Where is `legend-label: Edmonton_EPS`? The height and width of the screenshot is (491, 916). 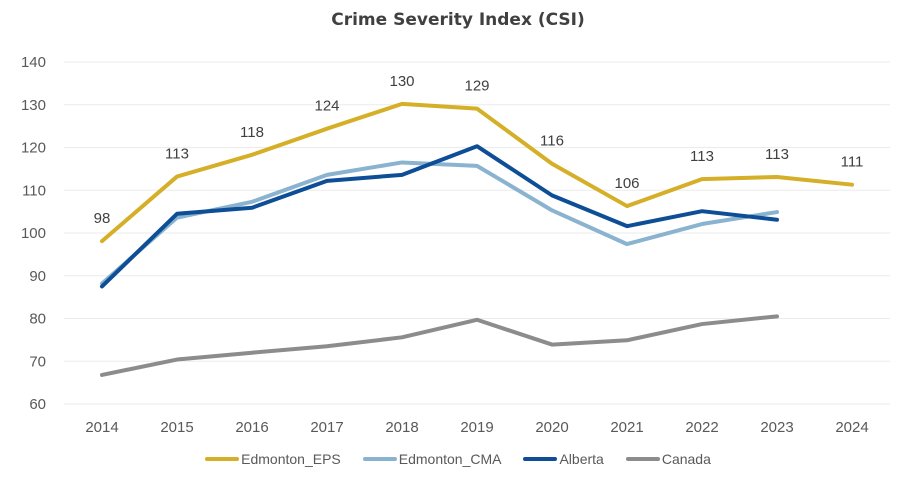
legend-label: Edmonton_EPS is located at coordinates (291, 459).